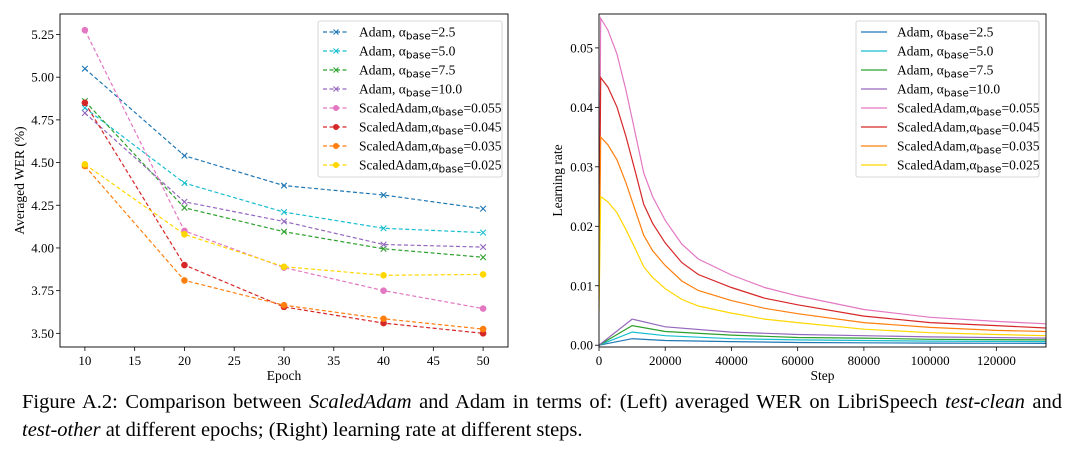 Image resolution: width=1082 pixels, height=468 pixels. Describe the element at coordinates (797, 360) in the screenshot. I see `x-tick-label: 60000` at that location.